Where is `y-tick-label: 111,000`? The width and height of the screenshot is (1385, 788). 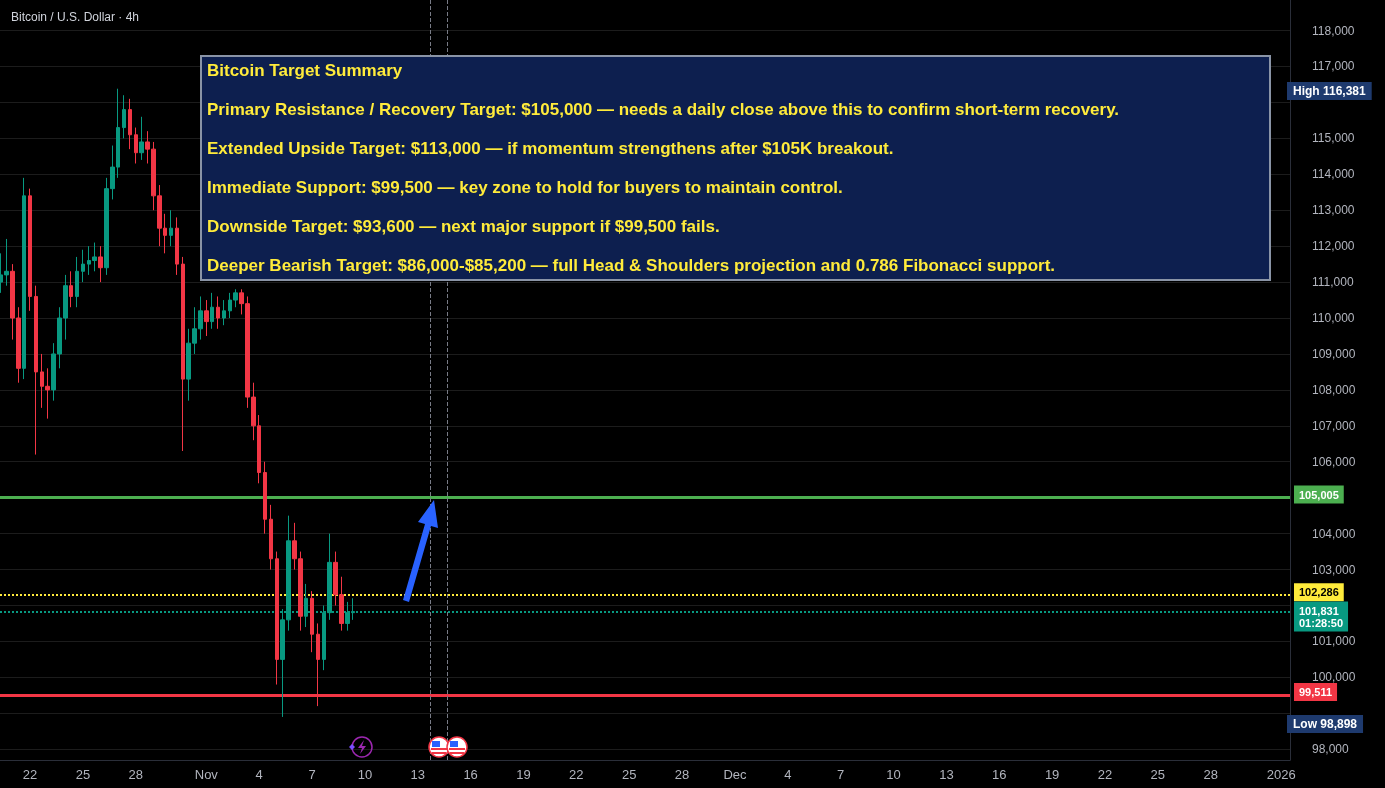 y-tick-label: 111,000 is located at coordinates (1333, 282).